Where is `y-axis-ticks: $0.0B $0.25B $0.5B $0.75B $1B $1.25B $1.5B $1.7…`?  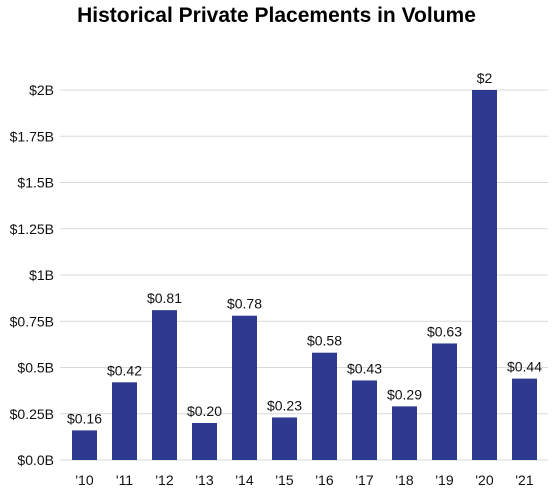
y-axis-ticks: $0.0B $0.25B $0.5B $0.75B $1B $1.25B $1.5B $1.7… is located at coordinates (32, 275).